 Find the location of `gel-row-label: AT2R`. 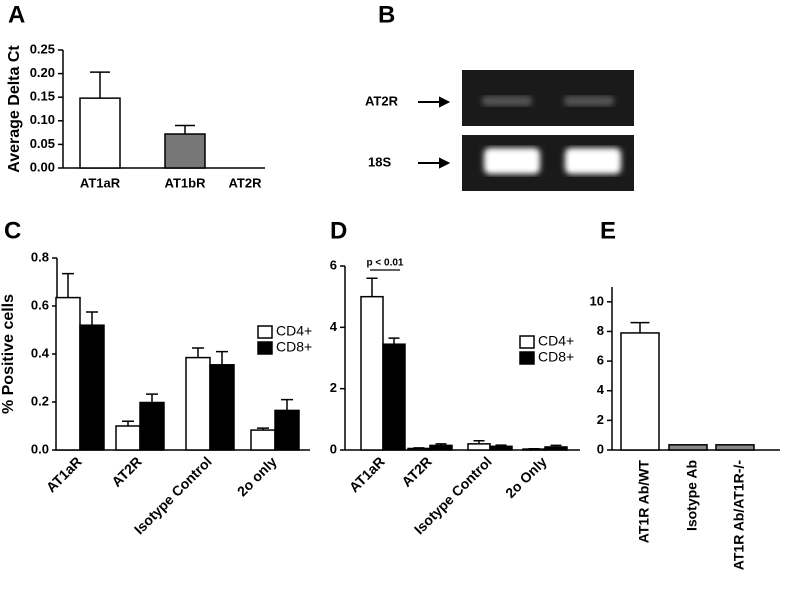

gel-row-label: AT2R is located at coordinates (382, 100).